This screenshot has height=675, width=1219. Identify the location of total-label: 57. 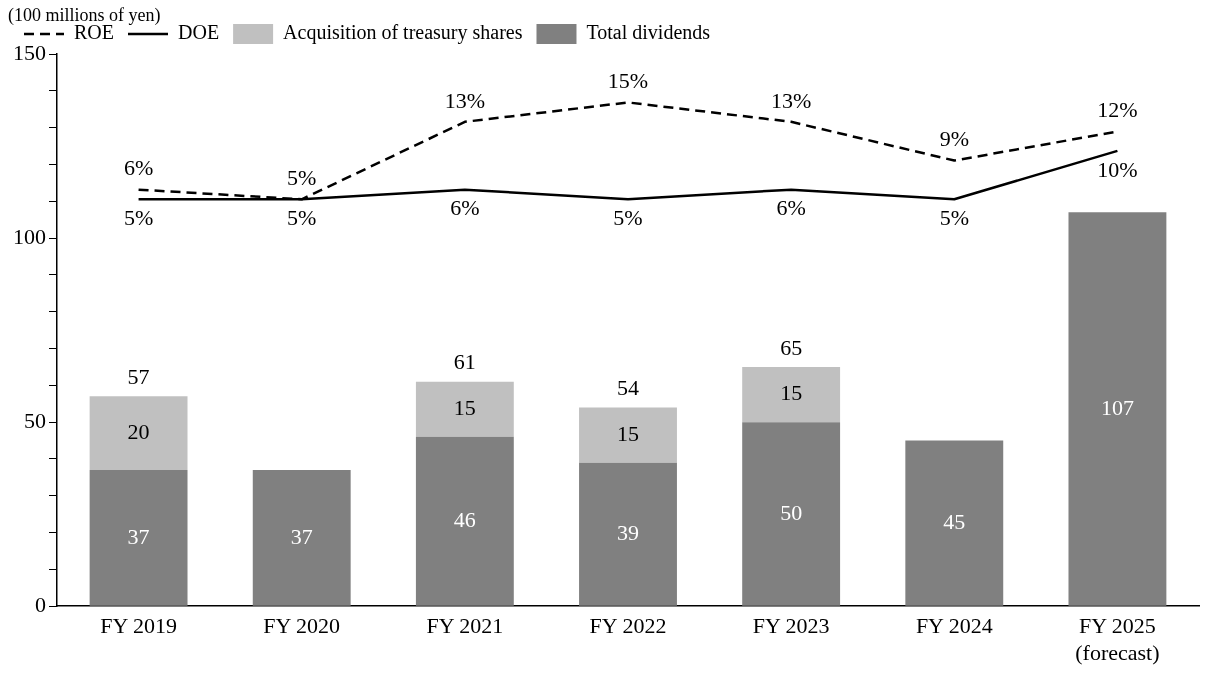
(138, 377).